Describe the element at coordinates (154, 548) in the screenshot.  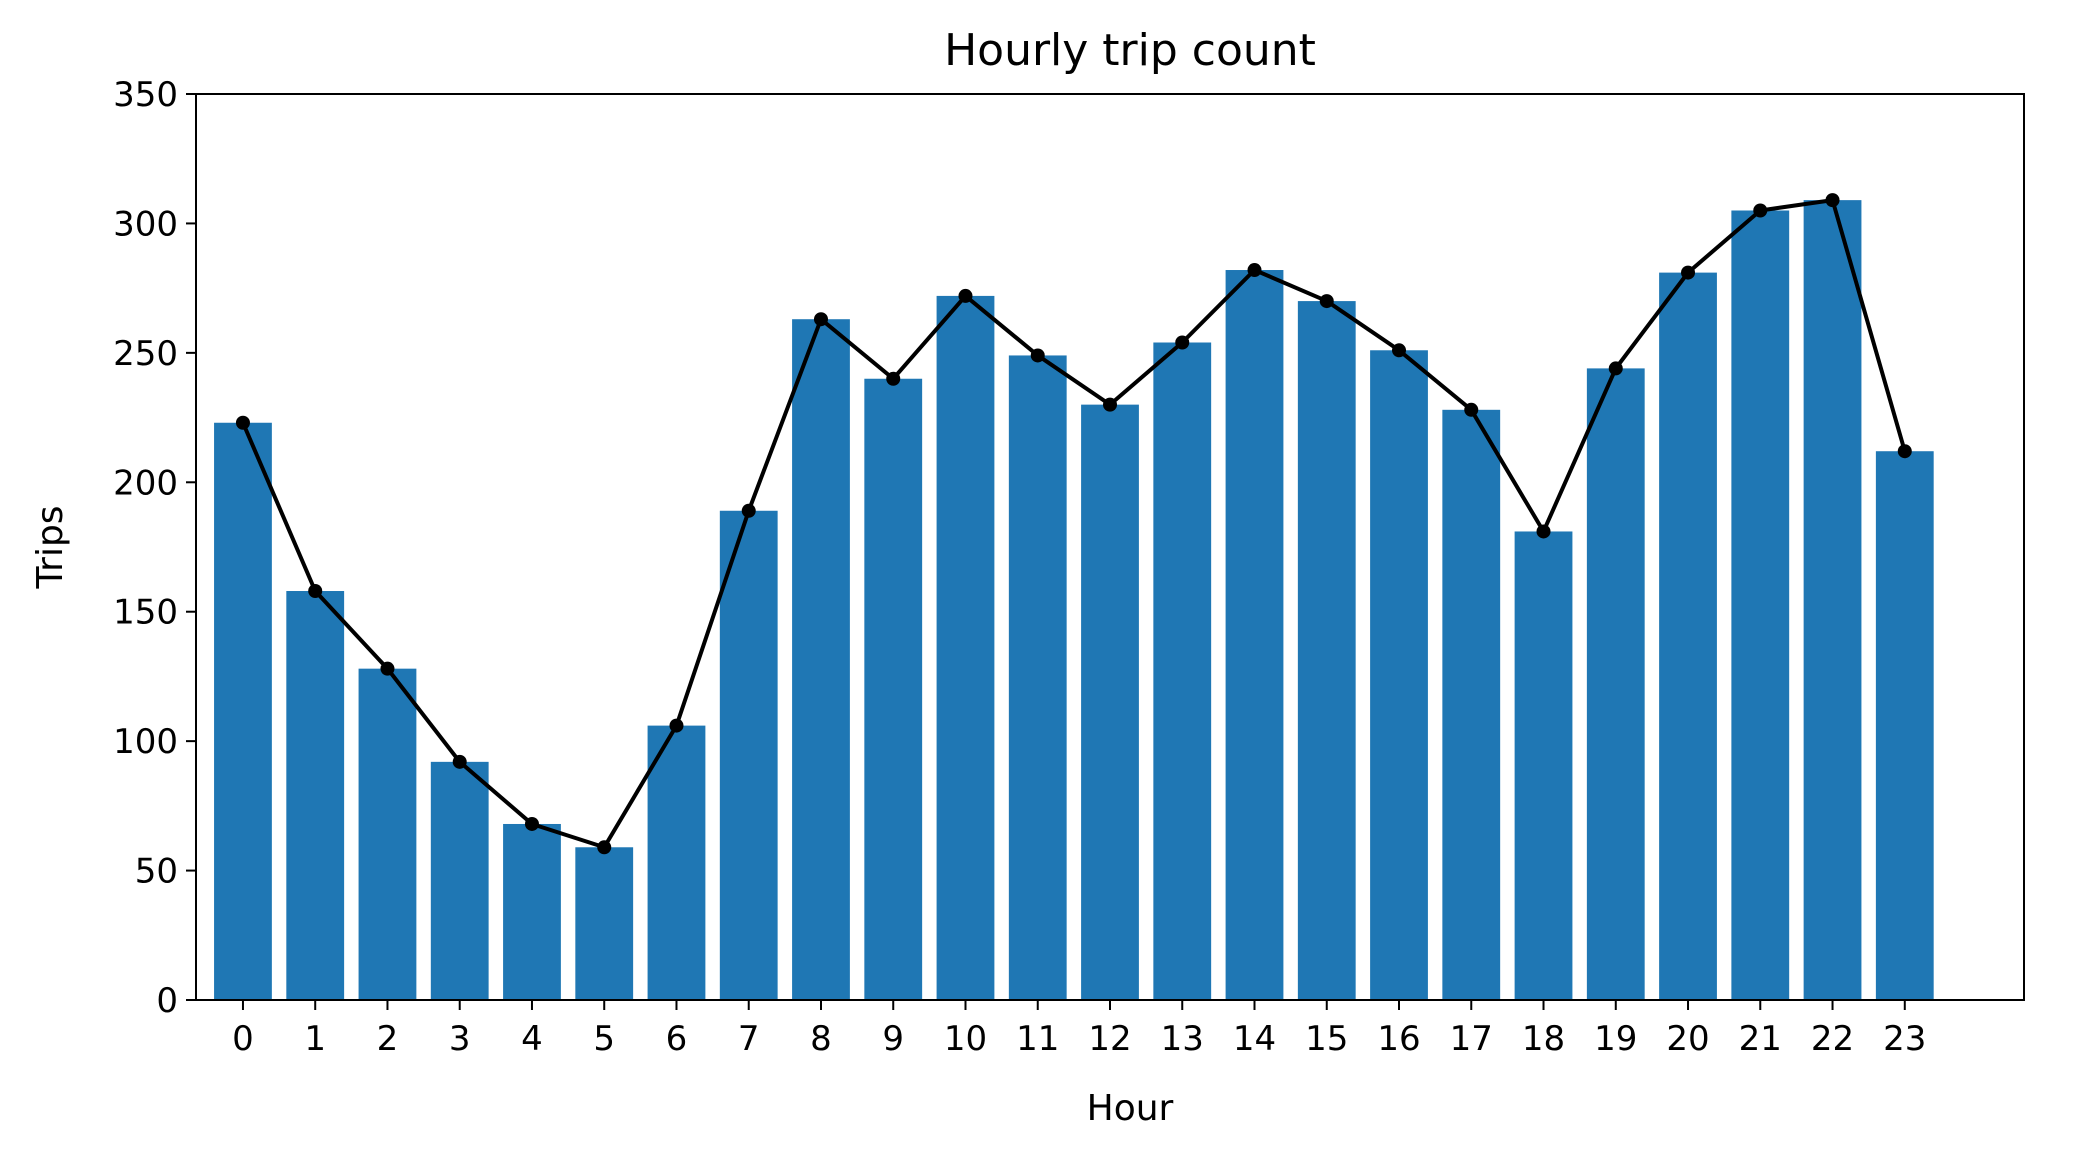
I see `y-axis: 0 50 100 150 200 250 300 350` at that location.